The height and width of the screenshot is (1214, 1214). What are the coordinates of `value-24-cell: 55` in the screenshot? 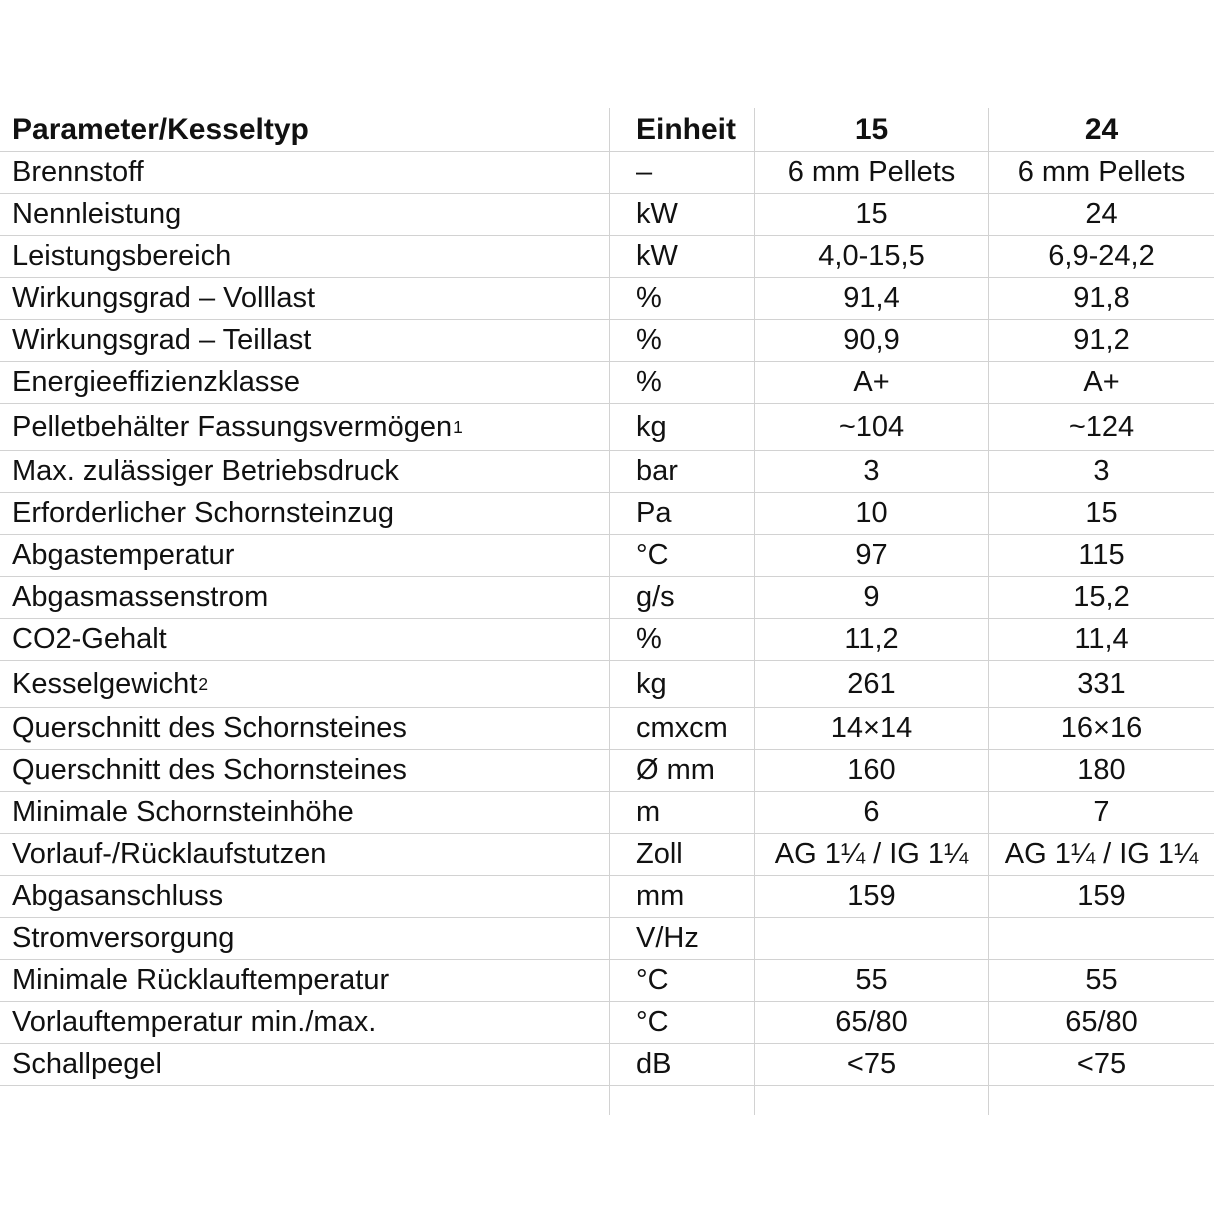 It's located at (1101, 980).